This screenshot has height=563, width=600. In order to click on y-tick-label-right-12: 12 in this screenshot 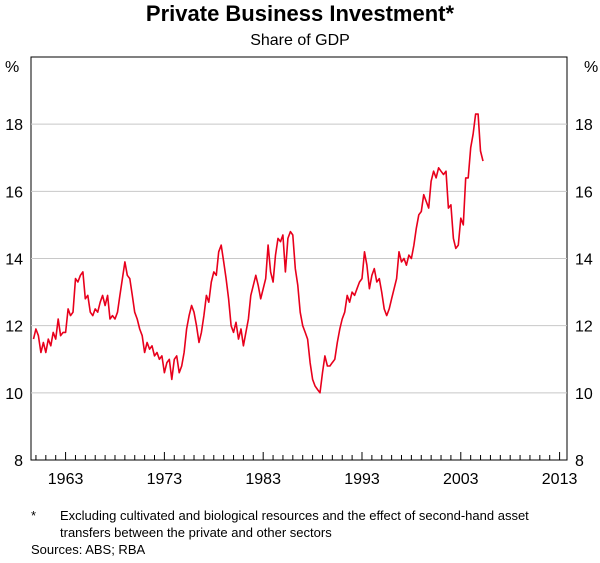, I will do `click(584, 327)`.